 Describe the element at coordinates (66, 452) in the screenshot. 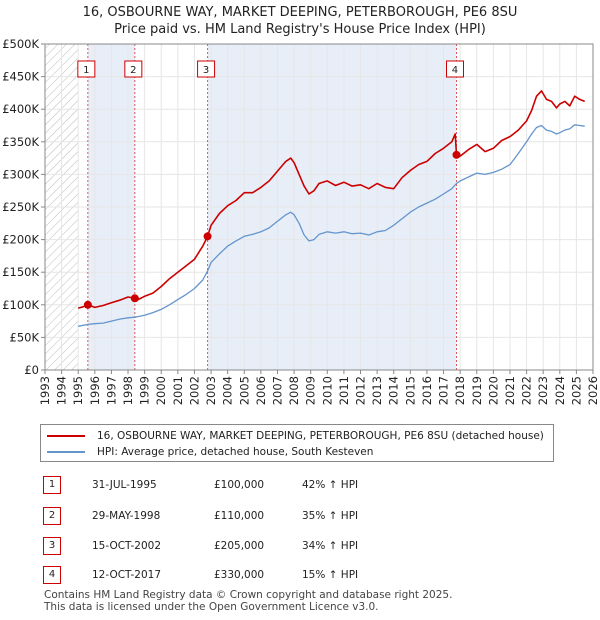

I see `legend-swatch-hpi` at that location.